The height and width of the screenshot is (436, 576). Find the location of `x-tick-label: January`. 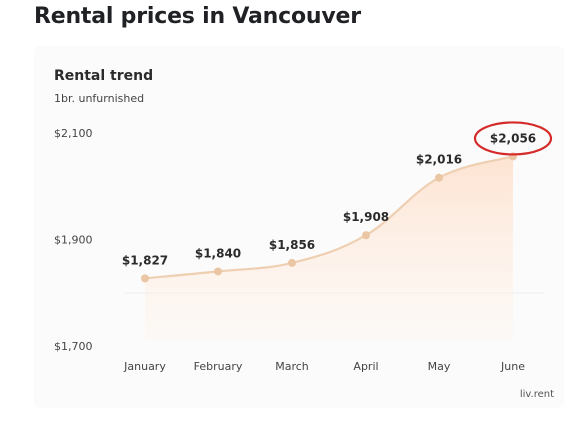

x-tick-label: January is located at coordinates (144, 366).